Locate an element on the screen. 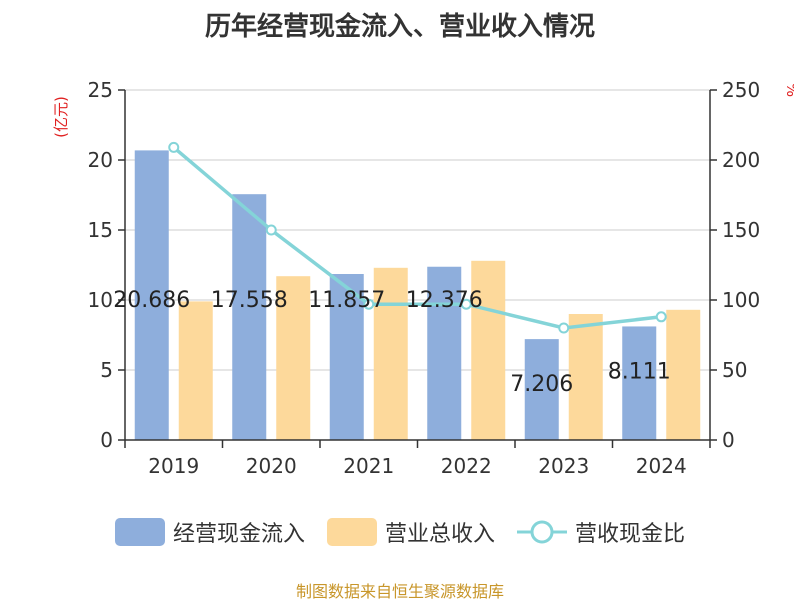 The image size is (800, 602). x-tick-label: 2023 is located at coordinates (563, 466).